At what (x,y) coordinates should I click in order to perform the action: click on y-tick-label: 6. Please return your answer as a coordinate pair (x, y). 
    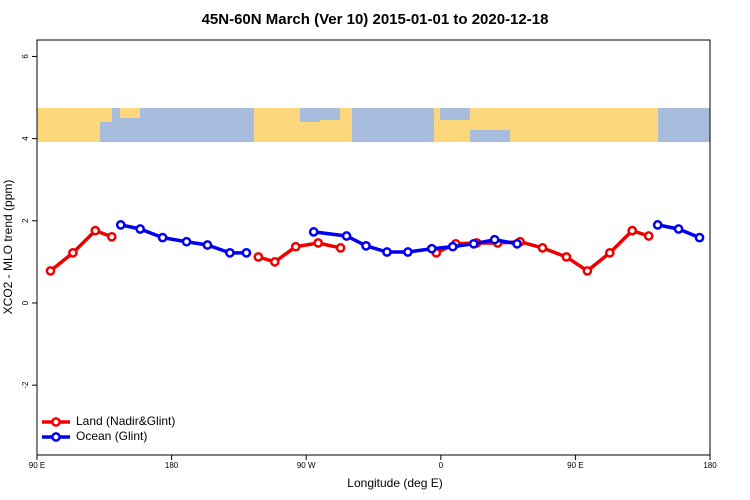
    Looking at the image, I should click on (25, 56).